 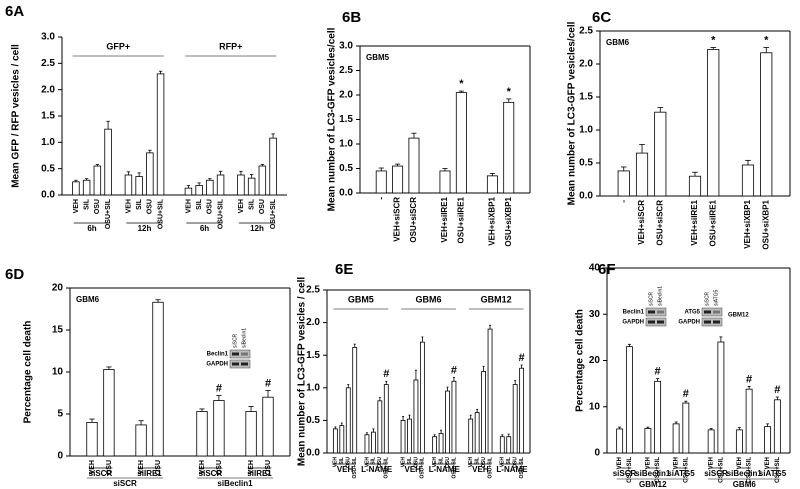 What do you see at coordinates (345, 469) in the screenshot?
I see `group-label: VEH` at bounding box center [345, 469].